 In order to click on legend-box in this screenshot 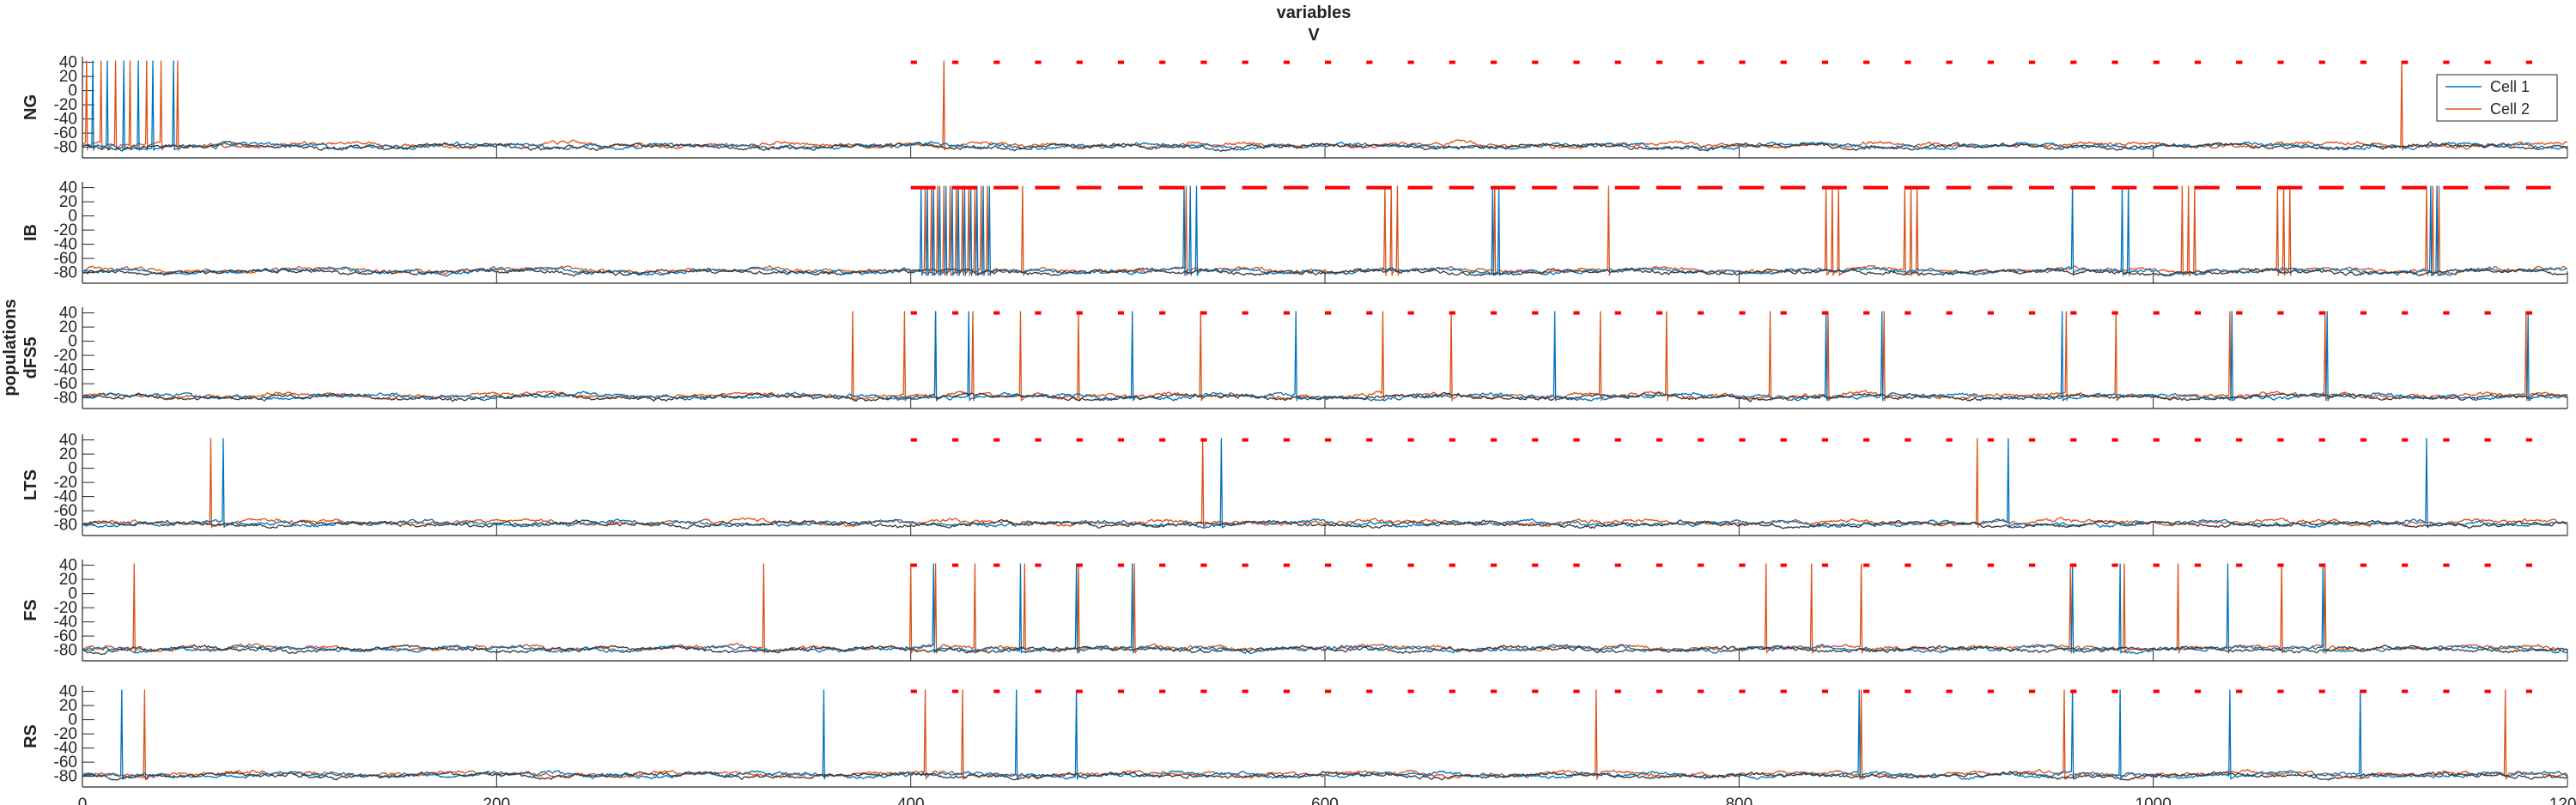, I will do `click(2497, 98)`.